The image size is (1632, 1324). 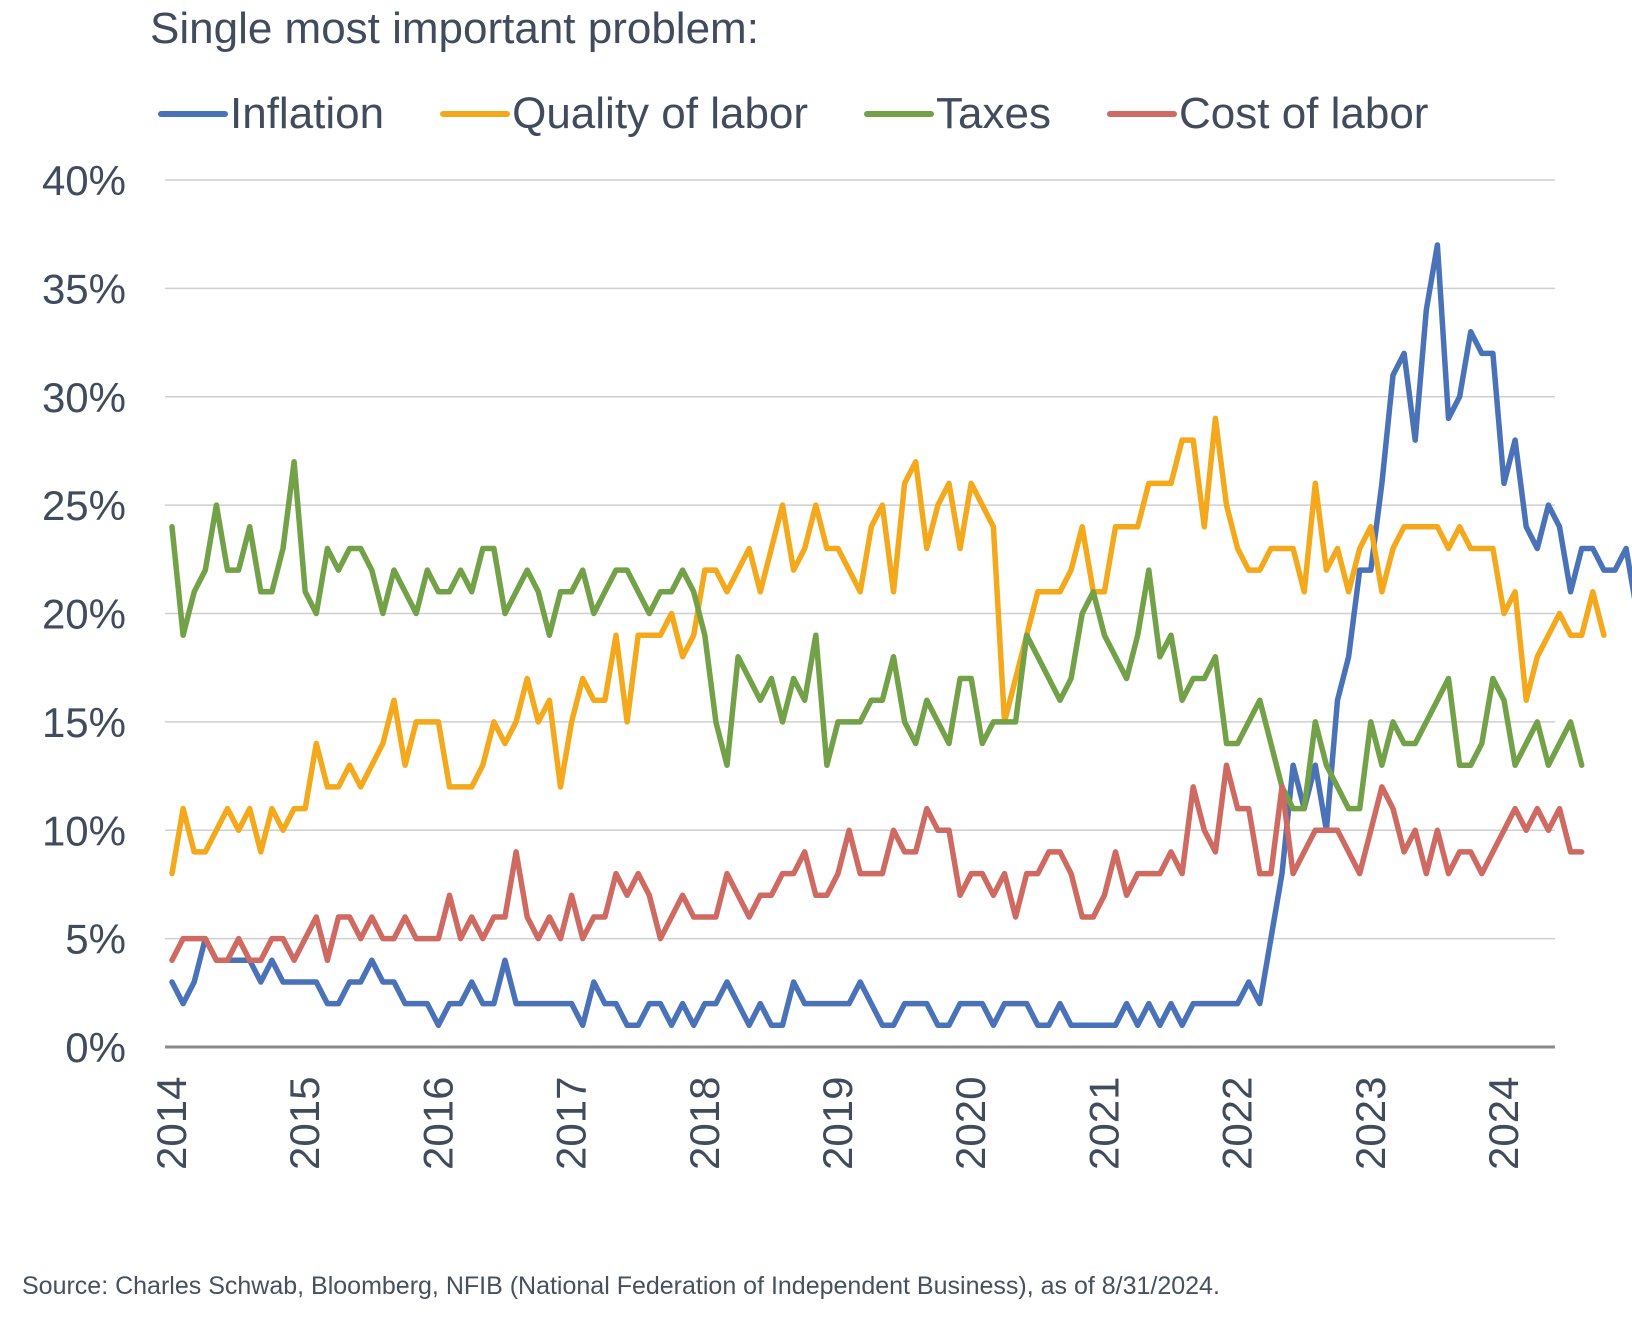 I want to click on x-tick-label: 2016, so click(x=437, y=1123).